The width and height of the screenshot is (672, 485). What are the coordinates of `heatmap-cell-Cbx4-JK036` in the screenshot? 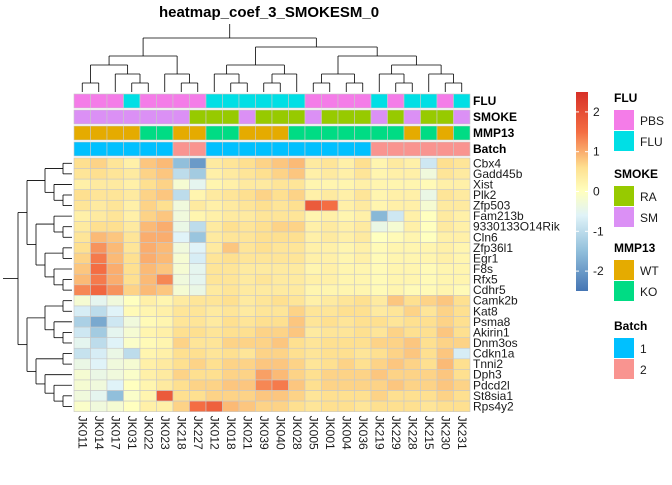 It's located at (363, 163).